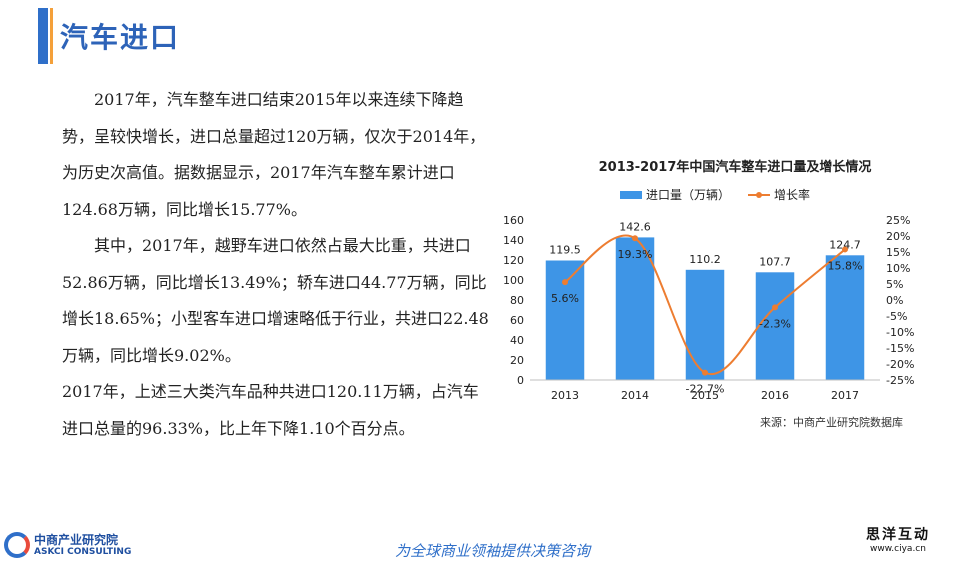  I want to click on growth-rate-label: 5.6%, so click(565, 298).